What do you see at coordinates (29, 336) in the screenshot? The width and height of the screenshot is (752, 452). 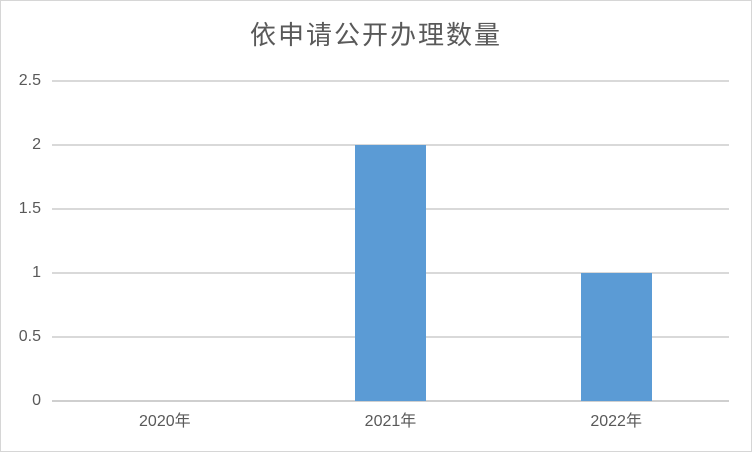 I see `y-axis-tick-label: 0.5` at bounding box center [29, 336].